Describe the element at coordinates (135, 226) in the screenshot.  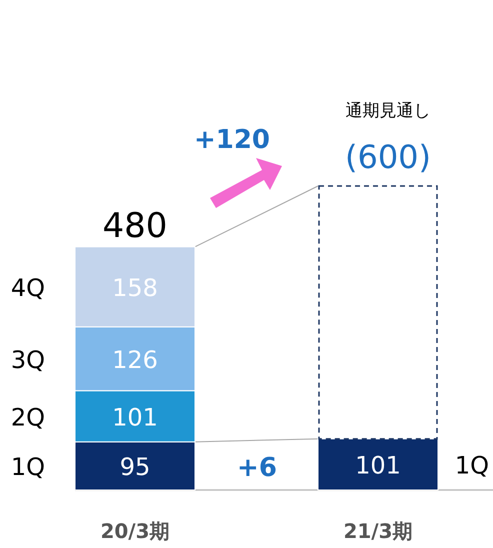
I see `total-label: 480` at that location.